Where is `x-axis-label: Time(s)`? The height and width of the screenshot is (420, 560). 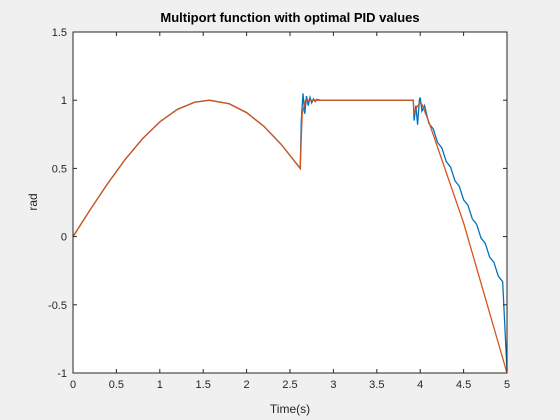
x-axis-label: Time(s) is located at coordinates (290, 409).